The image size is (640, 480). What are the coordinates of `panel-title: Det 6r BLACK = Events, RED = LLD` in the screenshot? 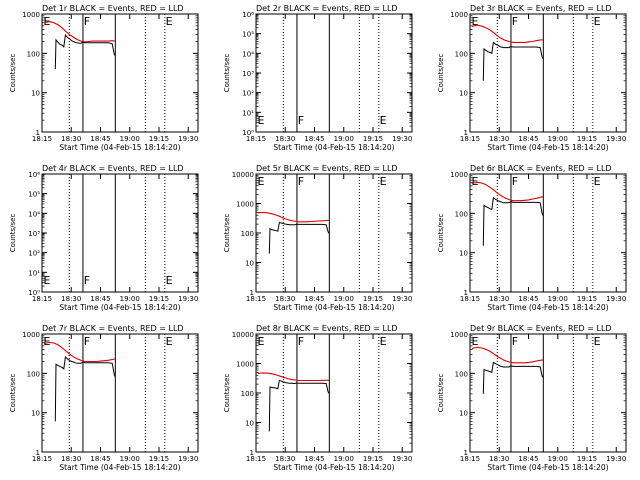 It's located at (541, 168).